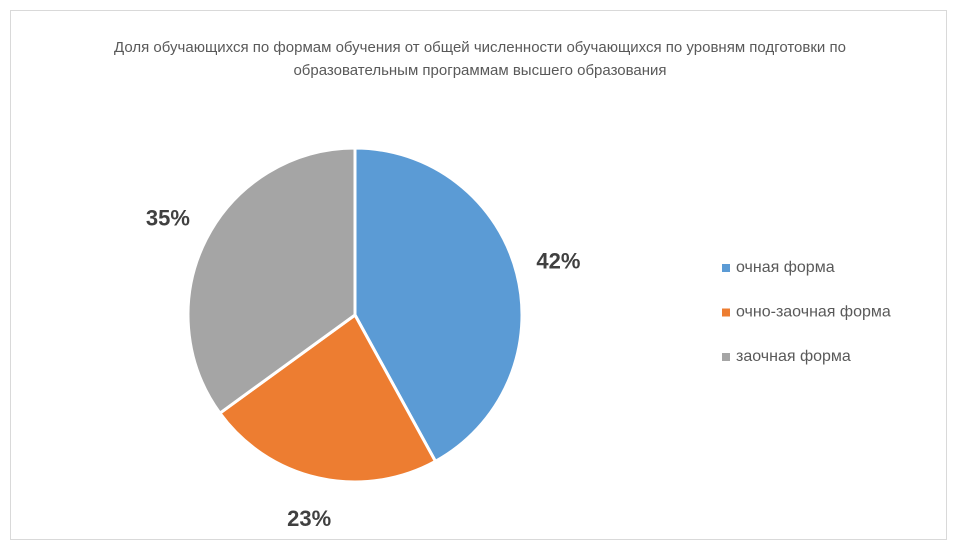  I want to click on data-label: 42%, so click(558, 261).